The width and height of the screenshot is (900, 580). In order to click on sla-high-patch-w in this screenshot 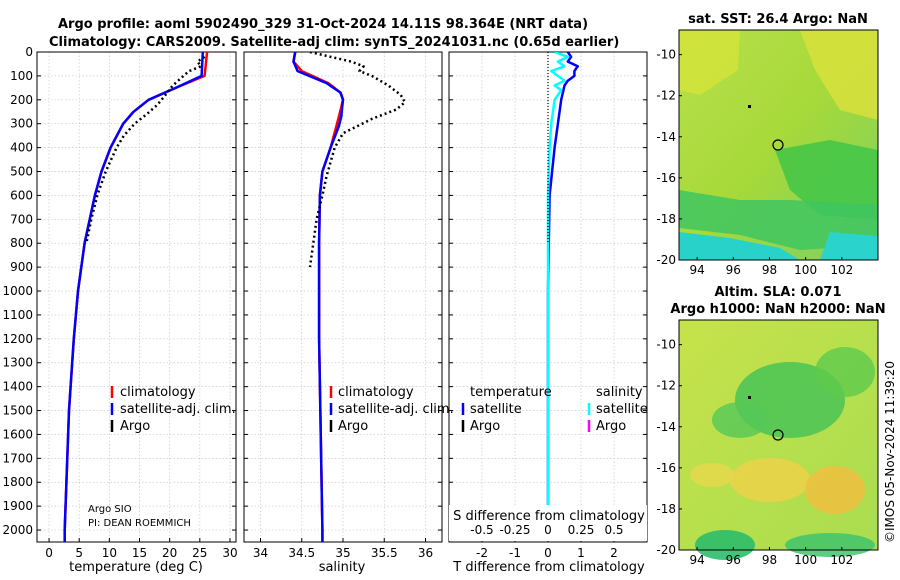, I will do `click(712, 475)`.